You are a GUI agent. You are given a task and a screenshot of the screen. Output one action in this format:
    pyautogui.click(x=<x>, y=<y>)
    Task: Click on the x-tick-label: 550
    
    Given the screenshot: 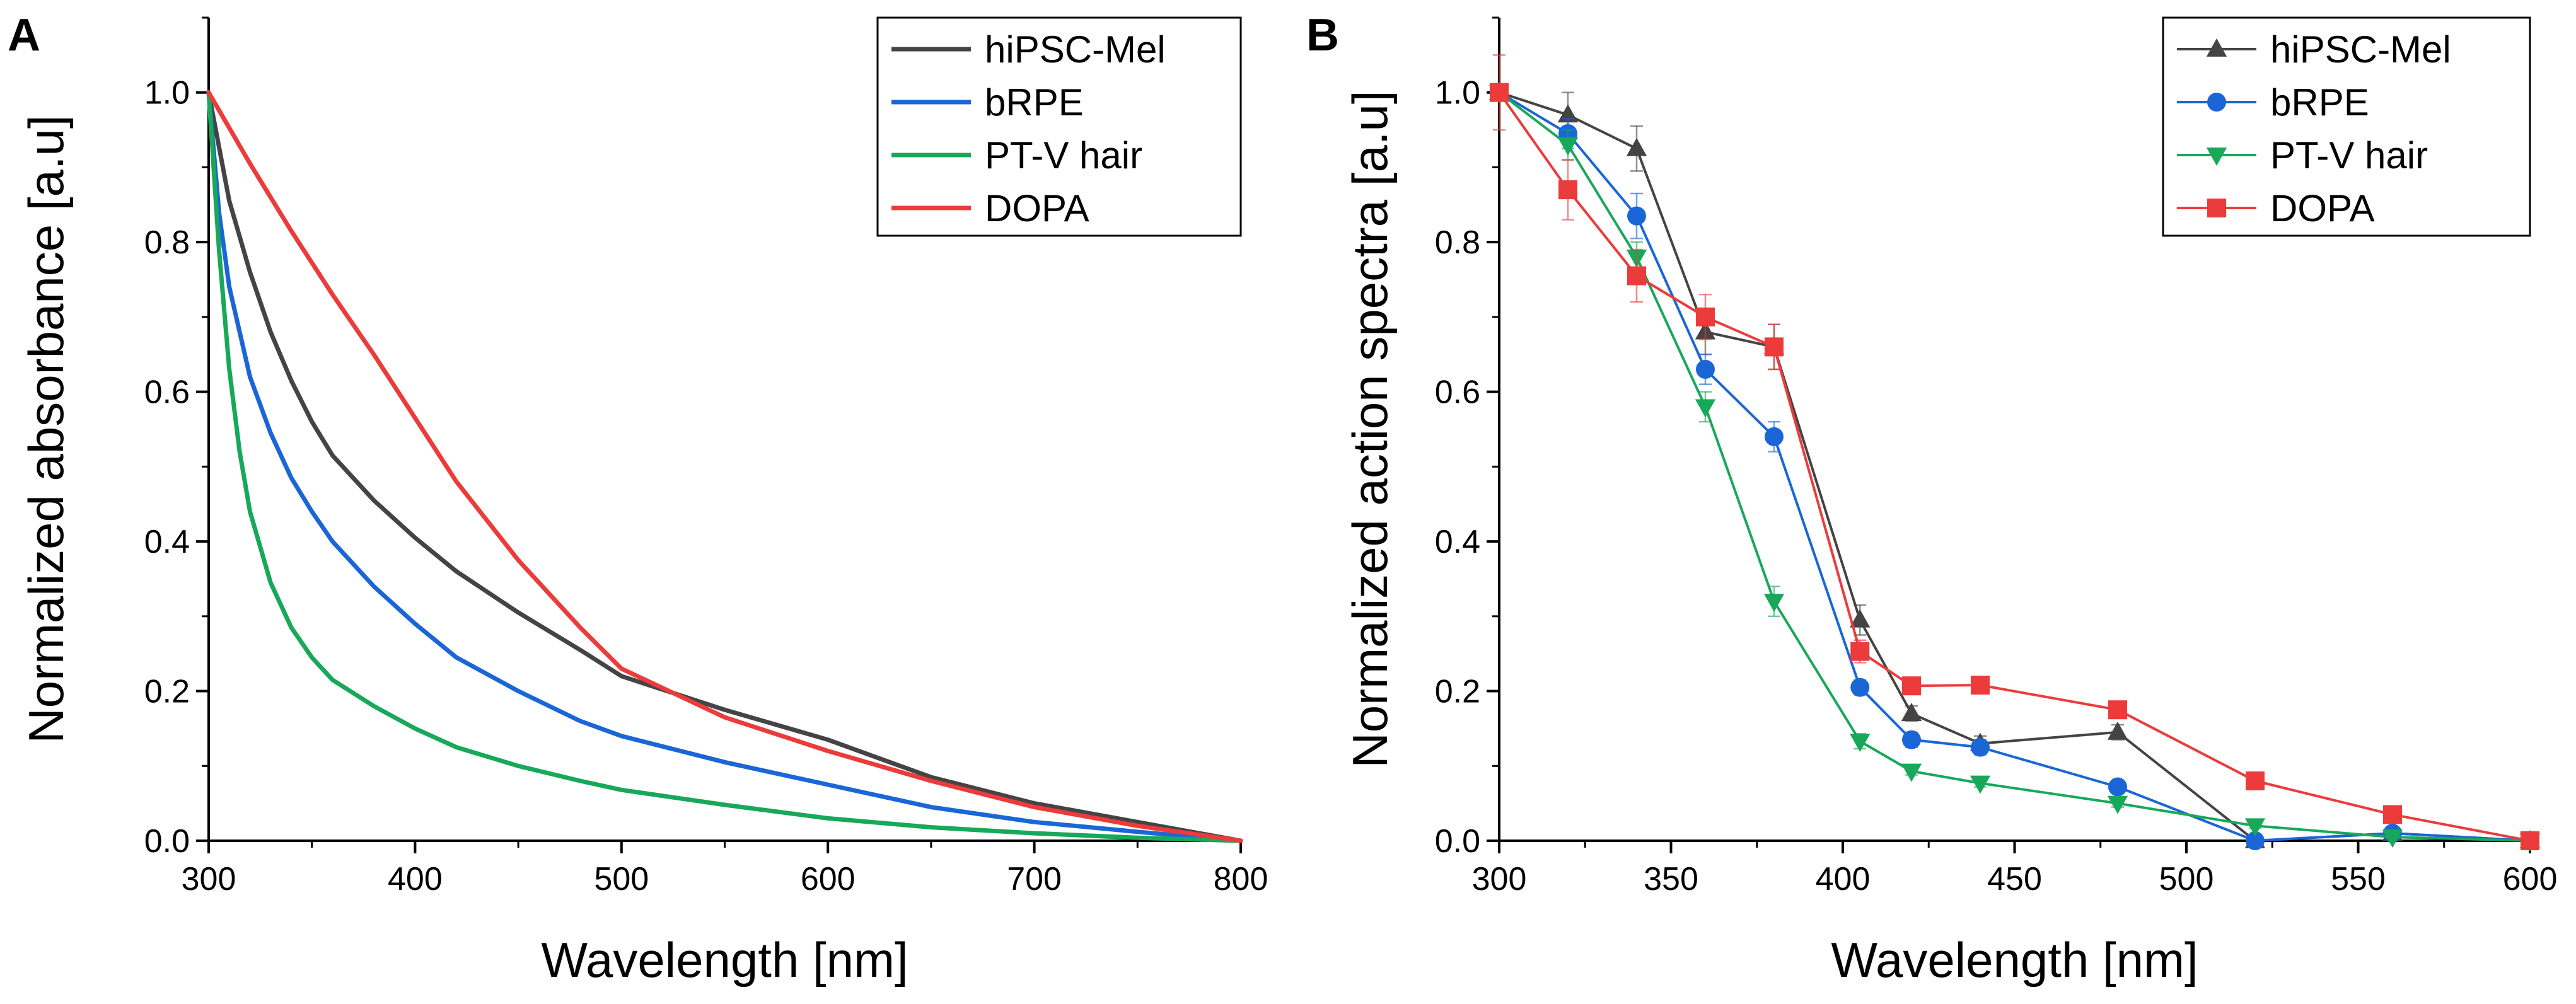 What is the action you would take?
    pyautogui.click(x=2358, y=879)
    